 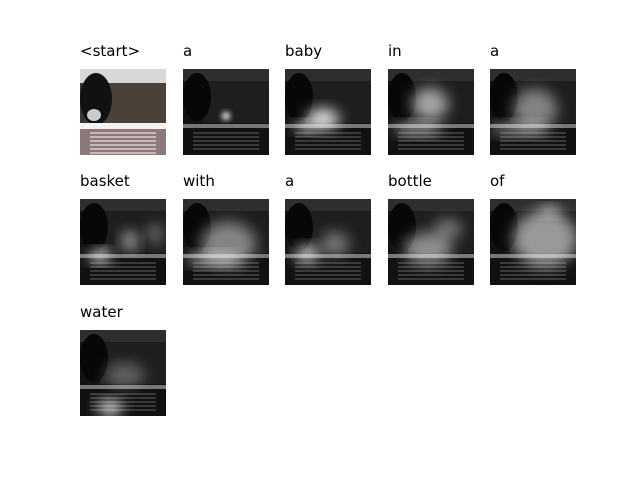 What do you see at coordinates (236, 102) in the screenshot?
I see `img-mid` at bounding box center [236, 102].